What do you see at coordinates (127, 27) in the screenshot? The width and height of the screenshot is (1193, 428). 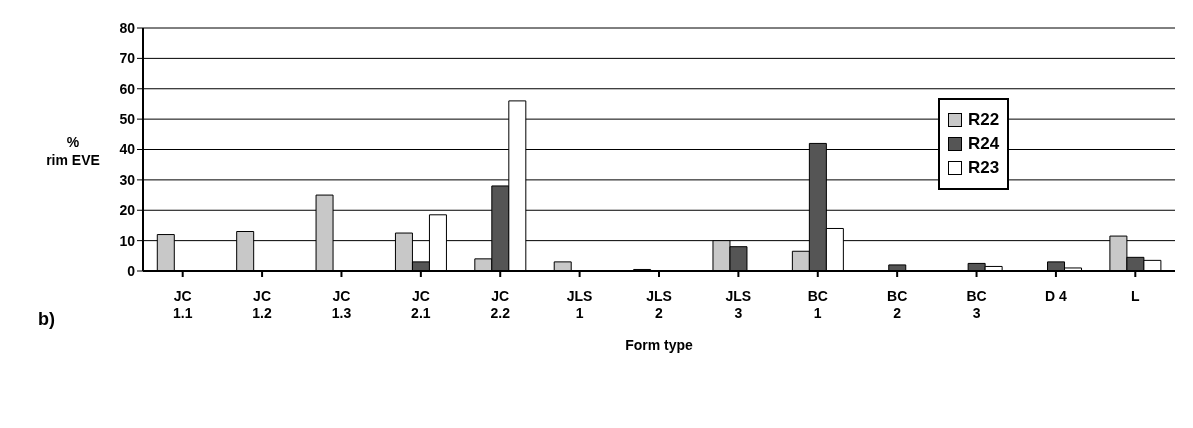 I see `y-tick-label: 80` at bounding box center [127, 27].